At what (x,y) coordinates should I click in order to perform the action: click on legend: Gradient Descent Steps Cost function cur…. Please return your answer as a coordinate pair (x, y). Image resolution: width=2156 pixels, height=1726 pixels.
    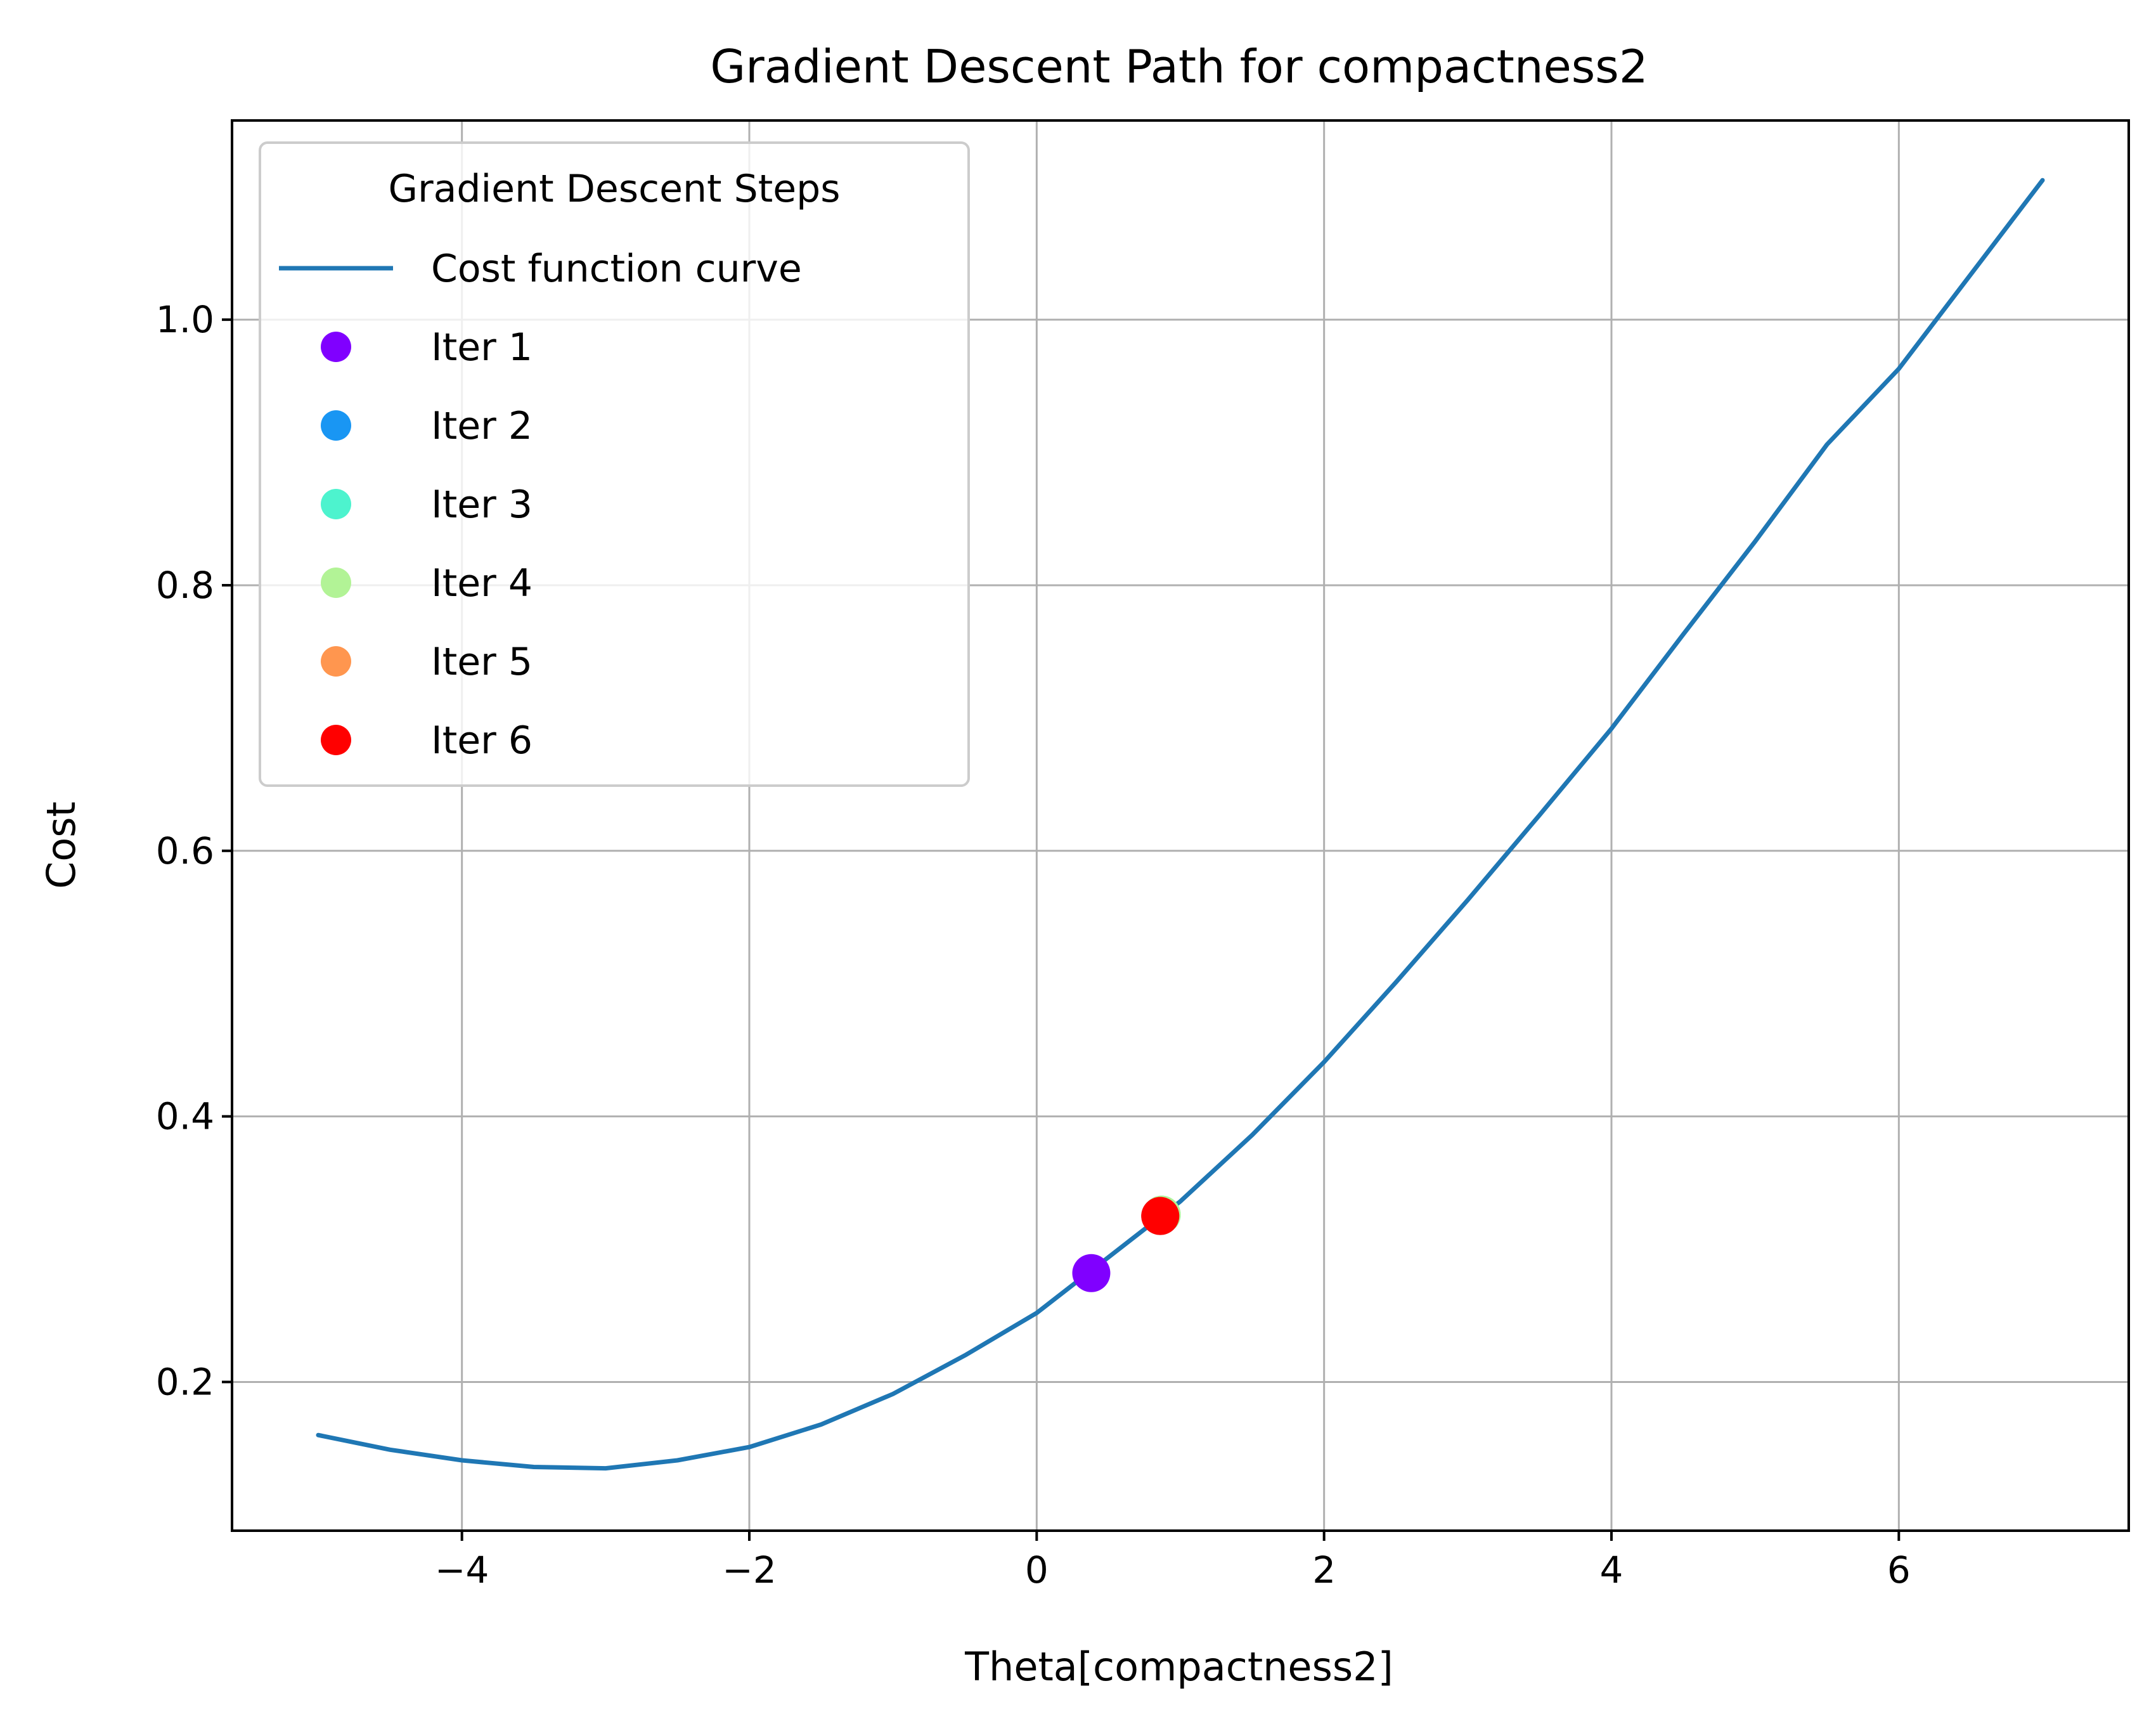
    Looking at the image, I should click on (614, 464).